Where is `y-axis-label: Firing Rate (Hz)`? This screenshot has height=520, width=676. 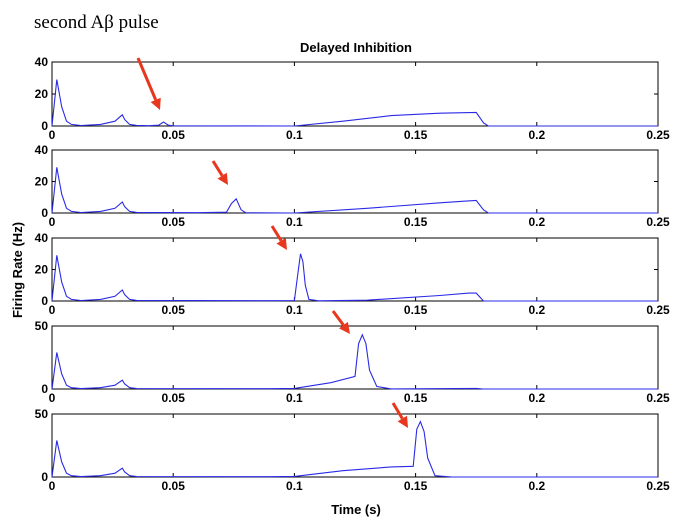
y-axis-label: Firing Rate (Hz) is located at coordinates (17, 270).